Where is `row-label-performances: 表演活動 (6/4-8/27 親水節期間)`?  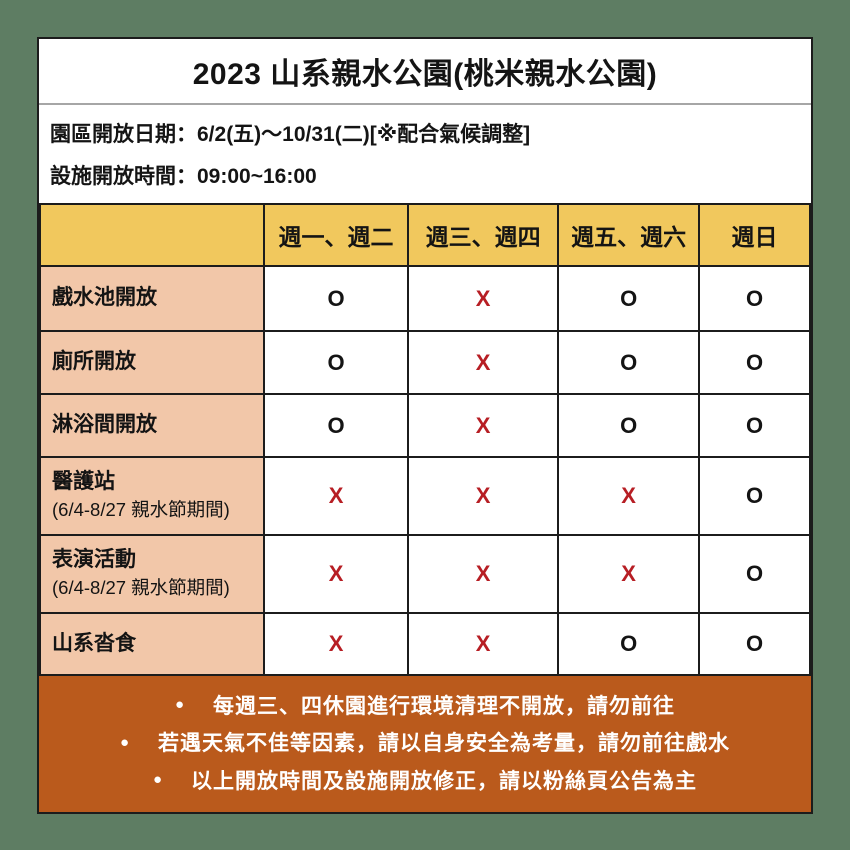 row-label-performances: 表演活動 (6/4-8/27 親水節期間) is located at coordinates (152, 574).